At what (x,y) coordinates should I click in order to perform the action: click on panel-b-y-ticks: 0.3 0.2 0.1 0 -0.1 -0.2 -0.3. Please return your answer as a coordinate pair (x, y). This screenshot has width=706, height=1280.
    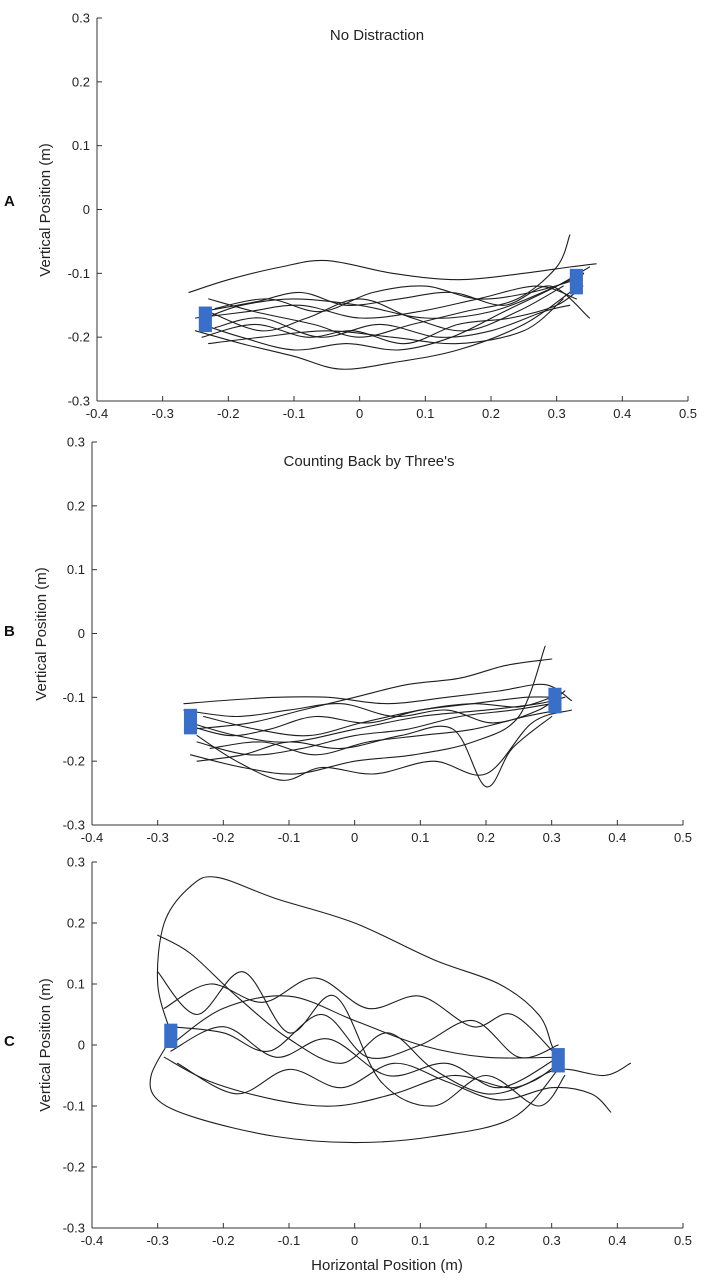
    Looking at the image, I should click on (80, 634).